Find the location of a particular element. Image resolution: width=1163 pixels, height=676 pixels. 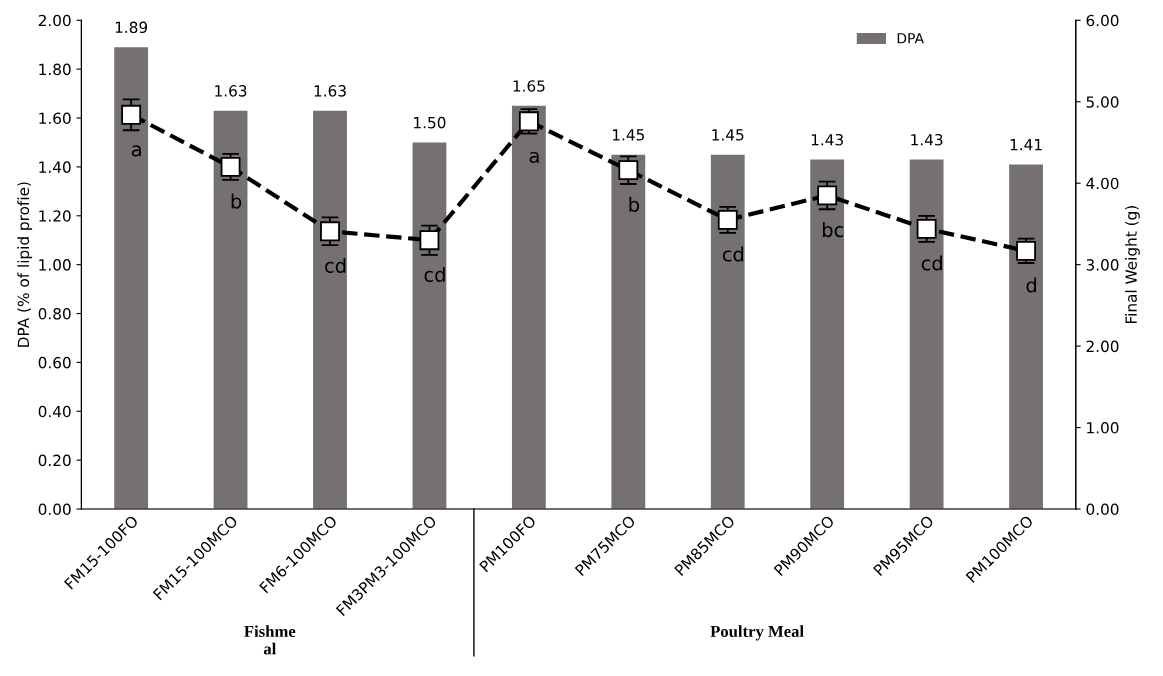

y2-tick-label: 0.00 is located at coordinates (1102, 509).